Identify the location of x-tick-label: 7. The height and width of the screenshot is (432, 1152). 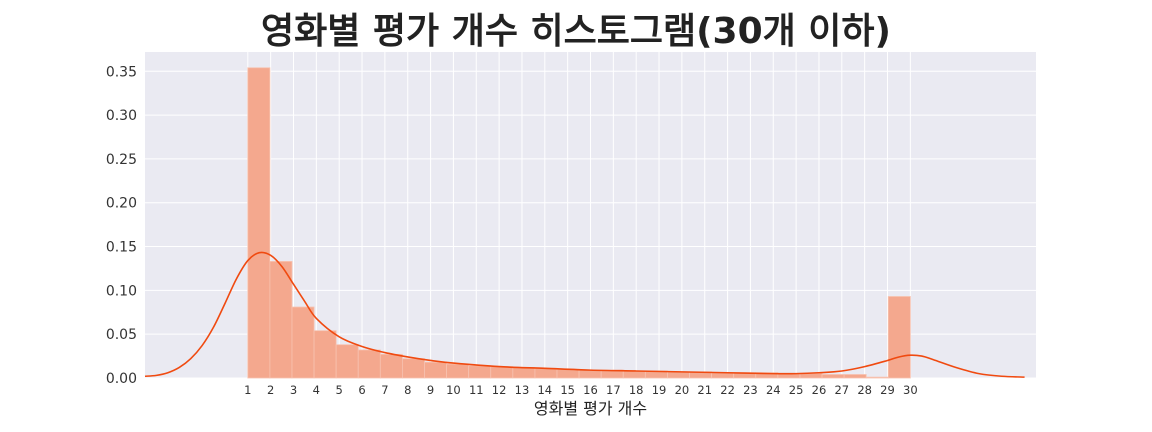
(384, 390).